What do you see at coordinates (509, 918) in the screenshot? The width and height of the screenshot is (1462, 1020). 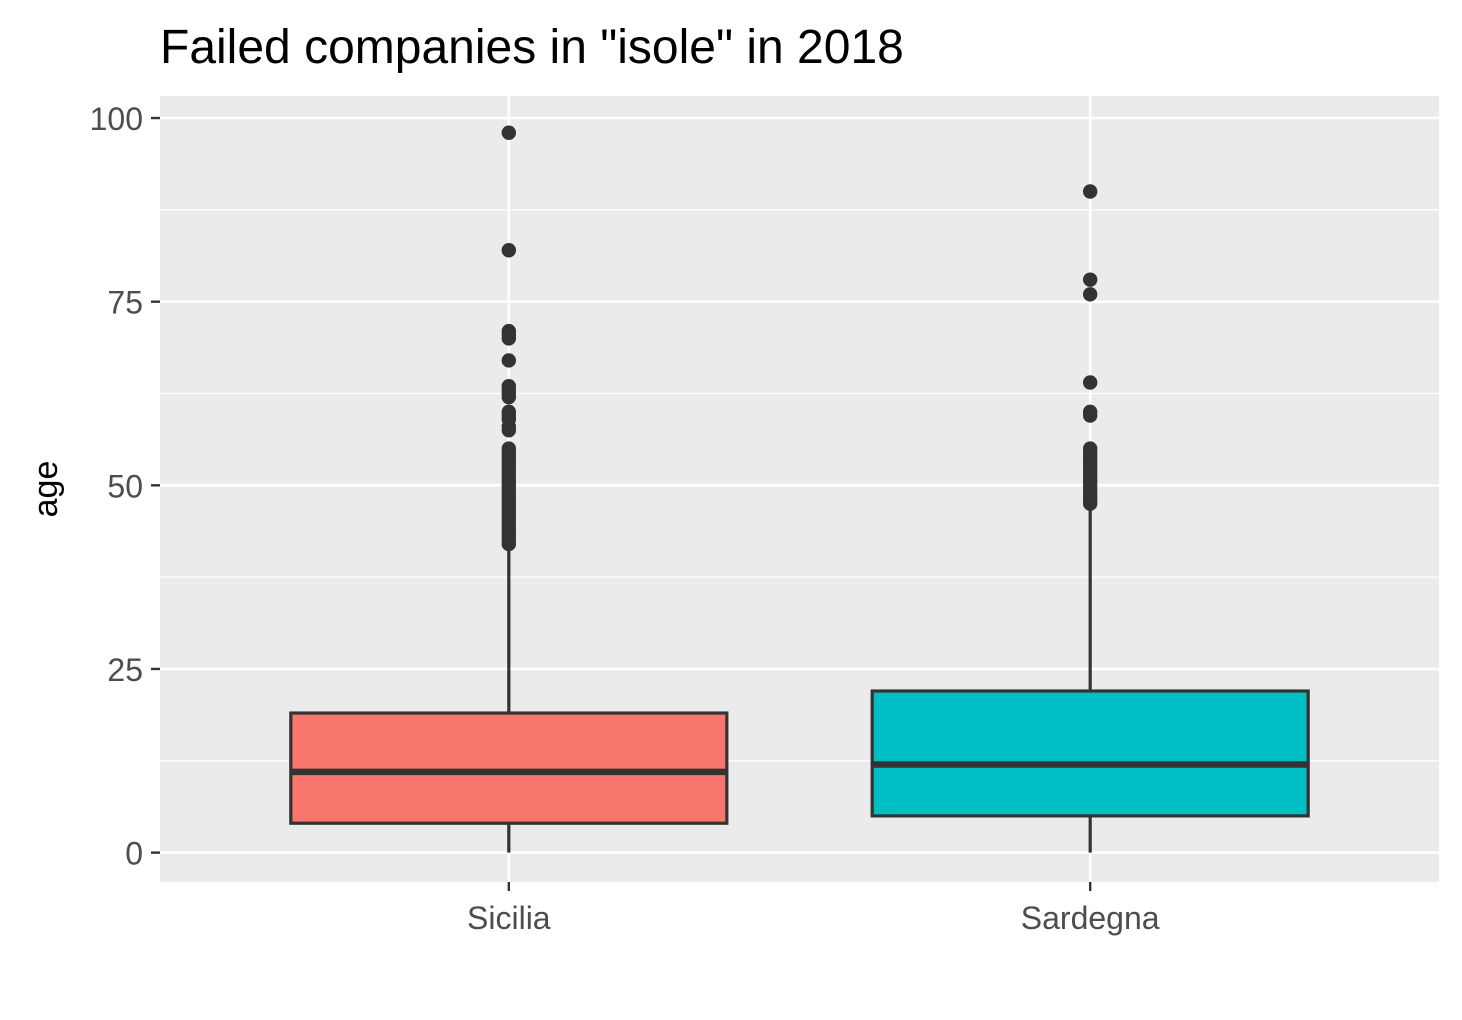 I see `x-tick-label: Sicilia` at bounding box center [509, 918].